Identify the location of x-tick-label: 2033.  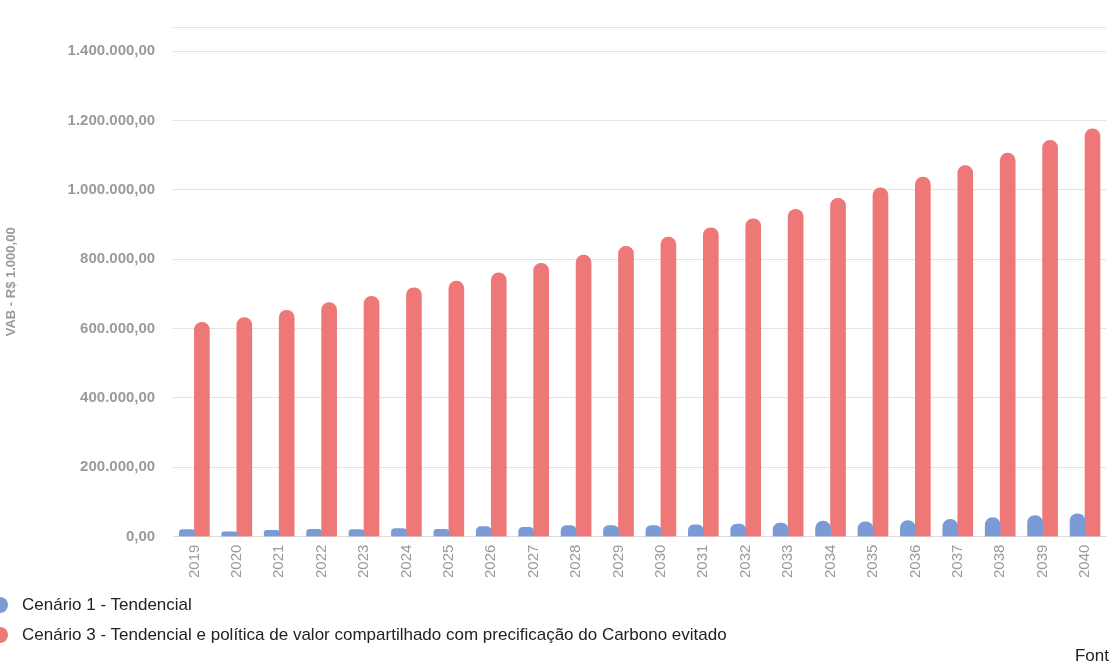
(787, 561).